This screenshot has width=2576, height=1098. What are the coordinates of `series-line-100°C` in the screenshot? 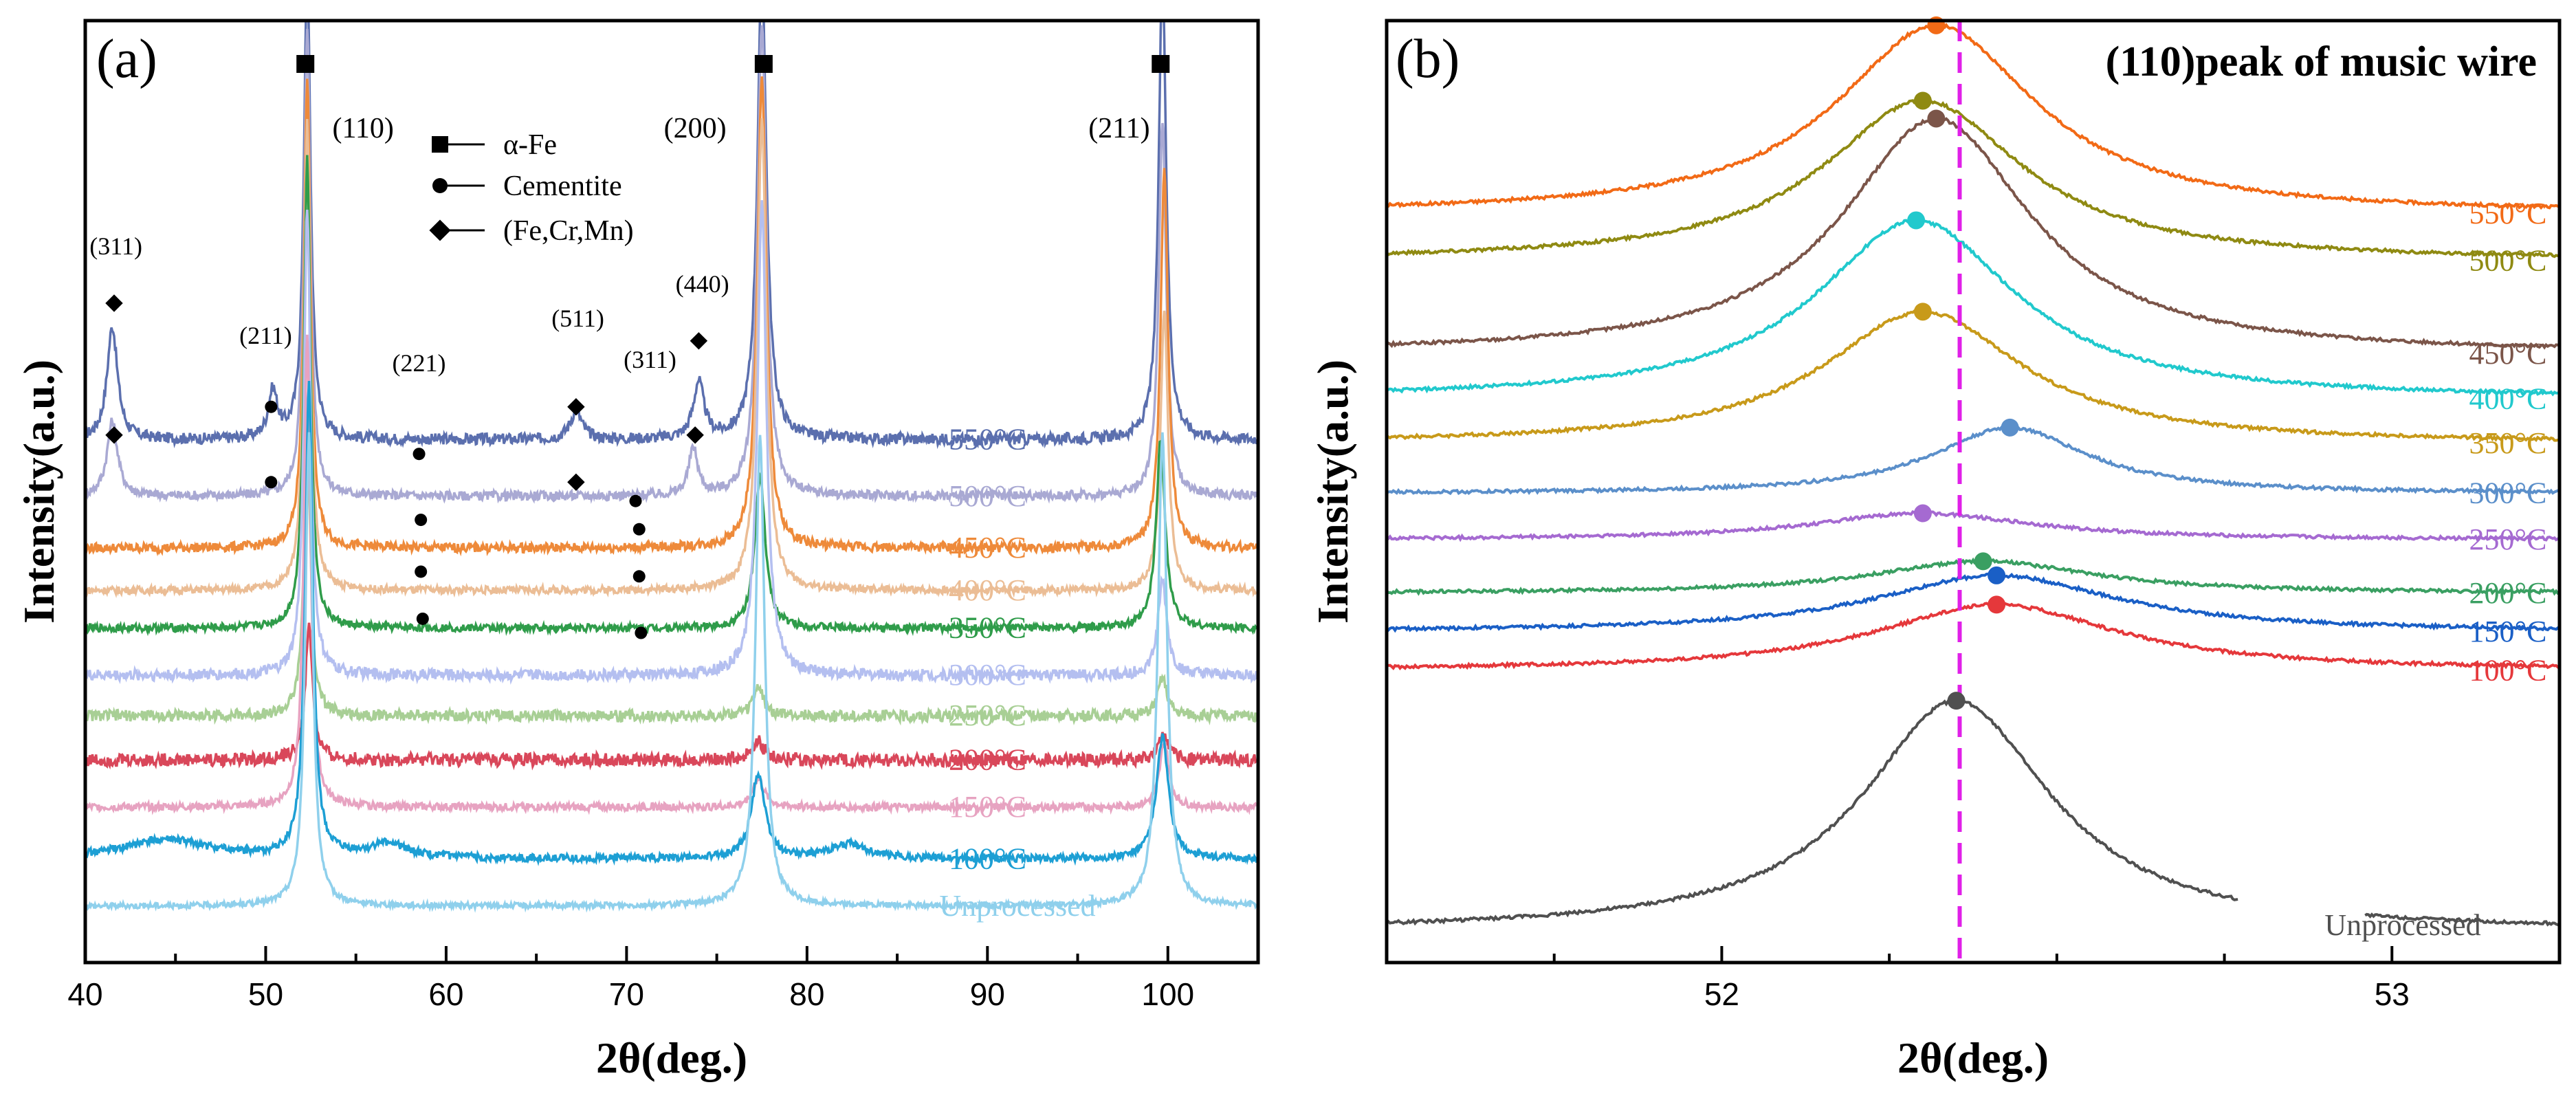 It's located at (1973, 635).